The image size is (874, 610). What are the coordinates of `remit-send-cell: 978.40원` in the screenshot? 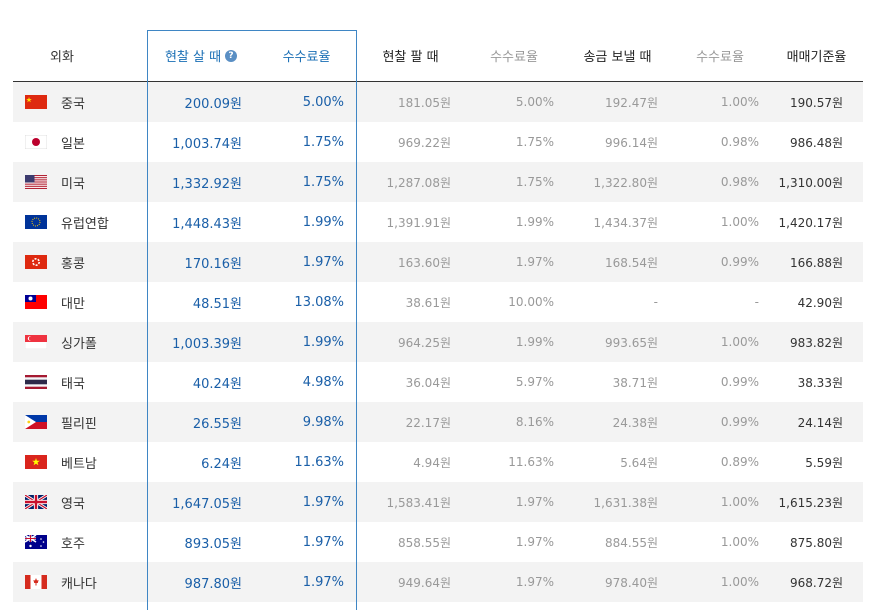 It's located at (631, 582).